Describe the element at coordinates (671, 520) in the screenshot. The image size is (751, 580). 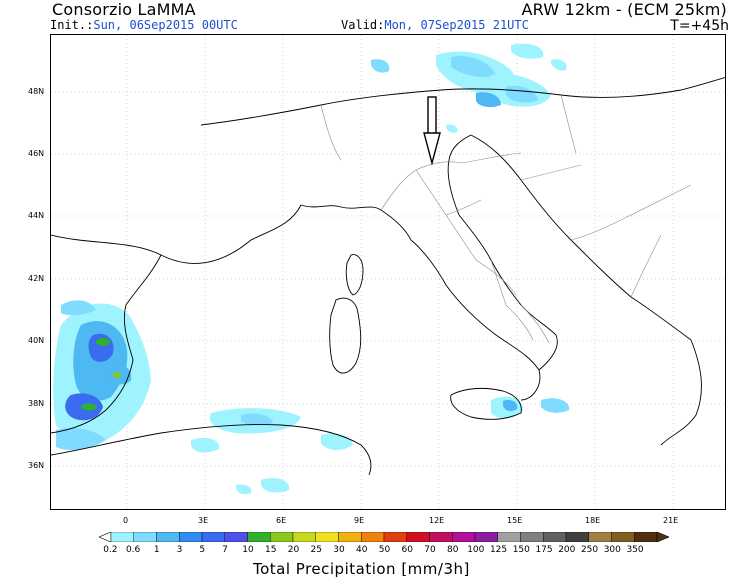
I see `lon-label-21e: 21E` at that location.